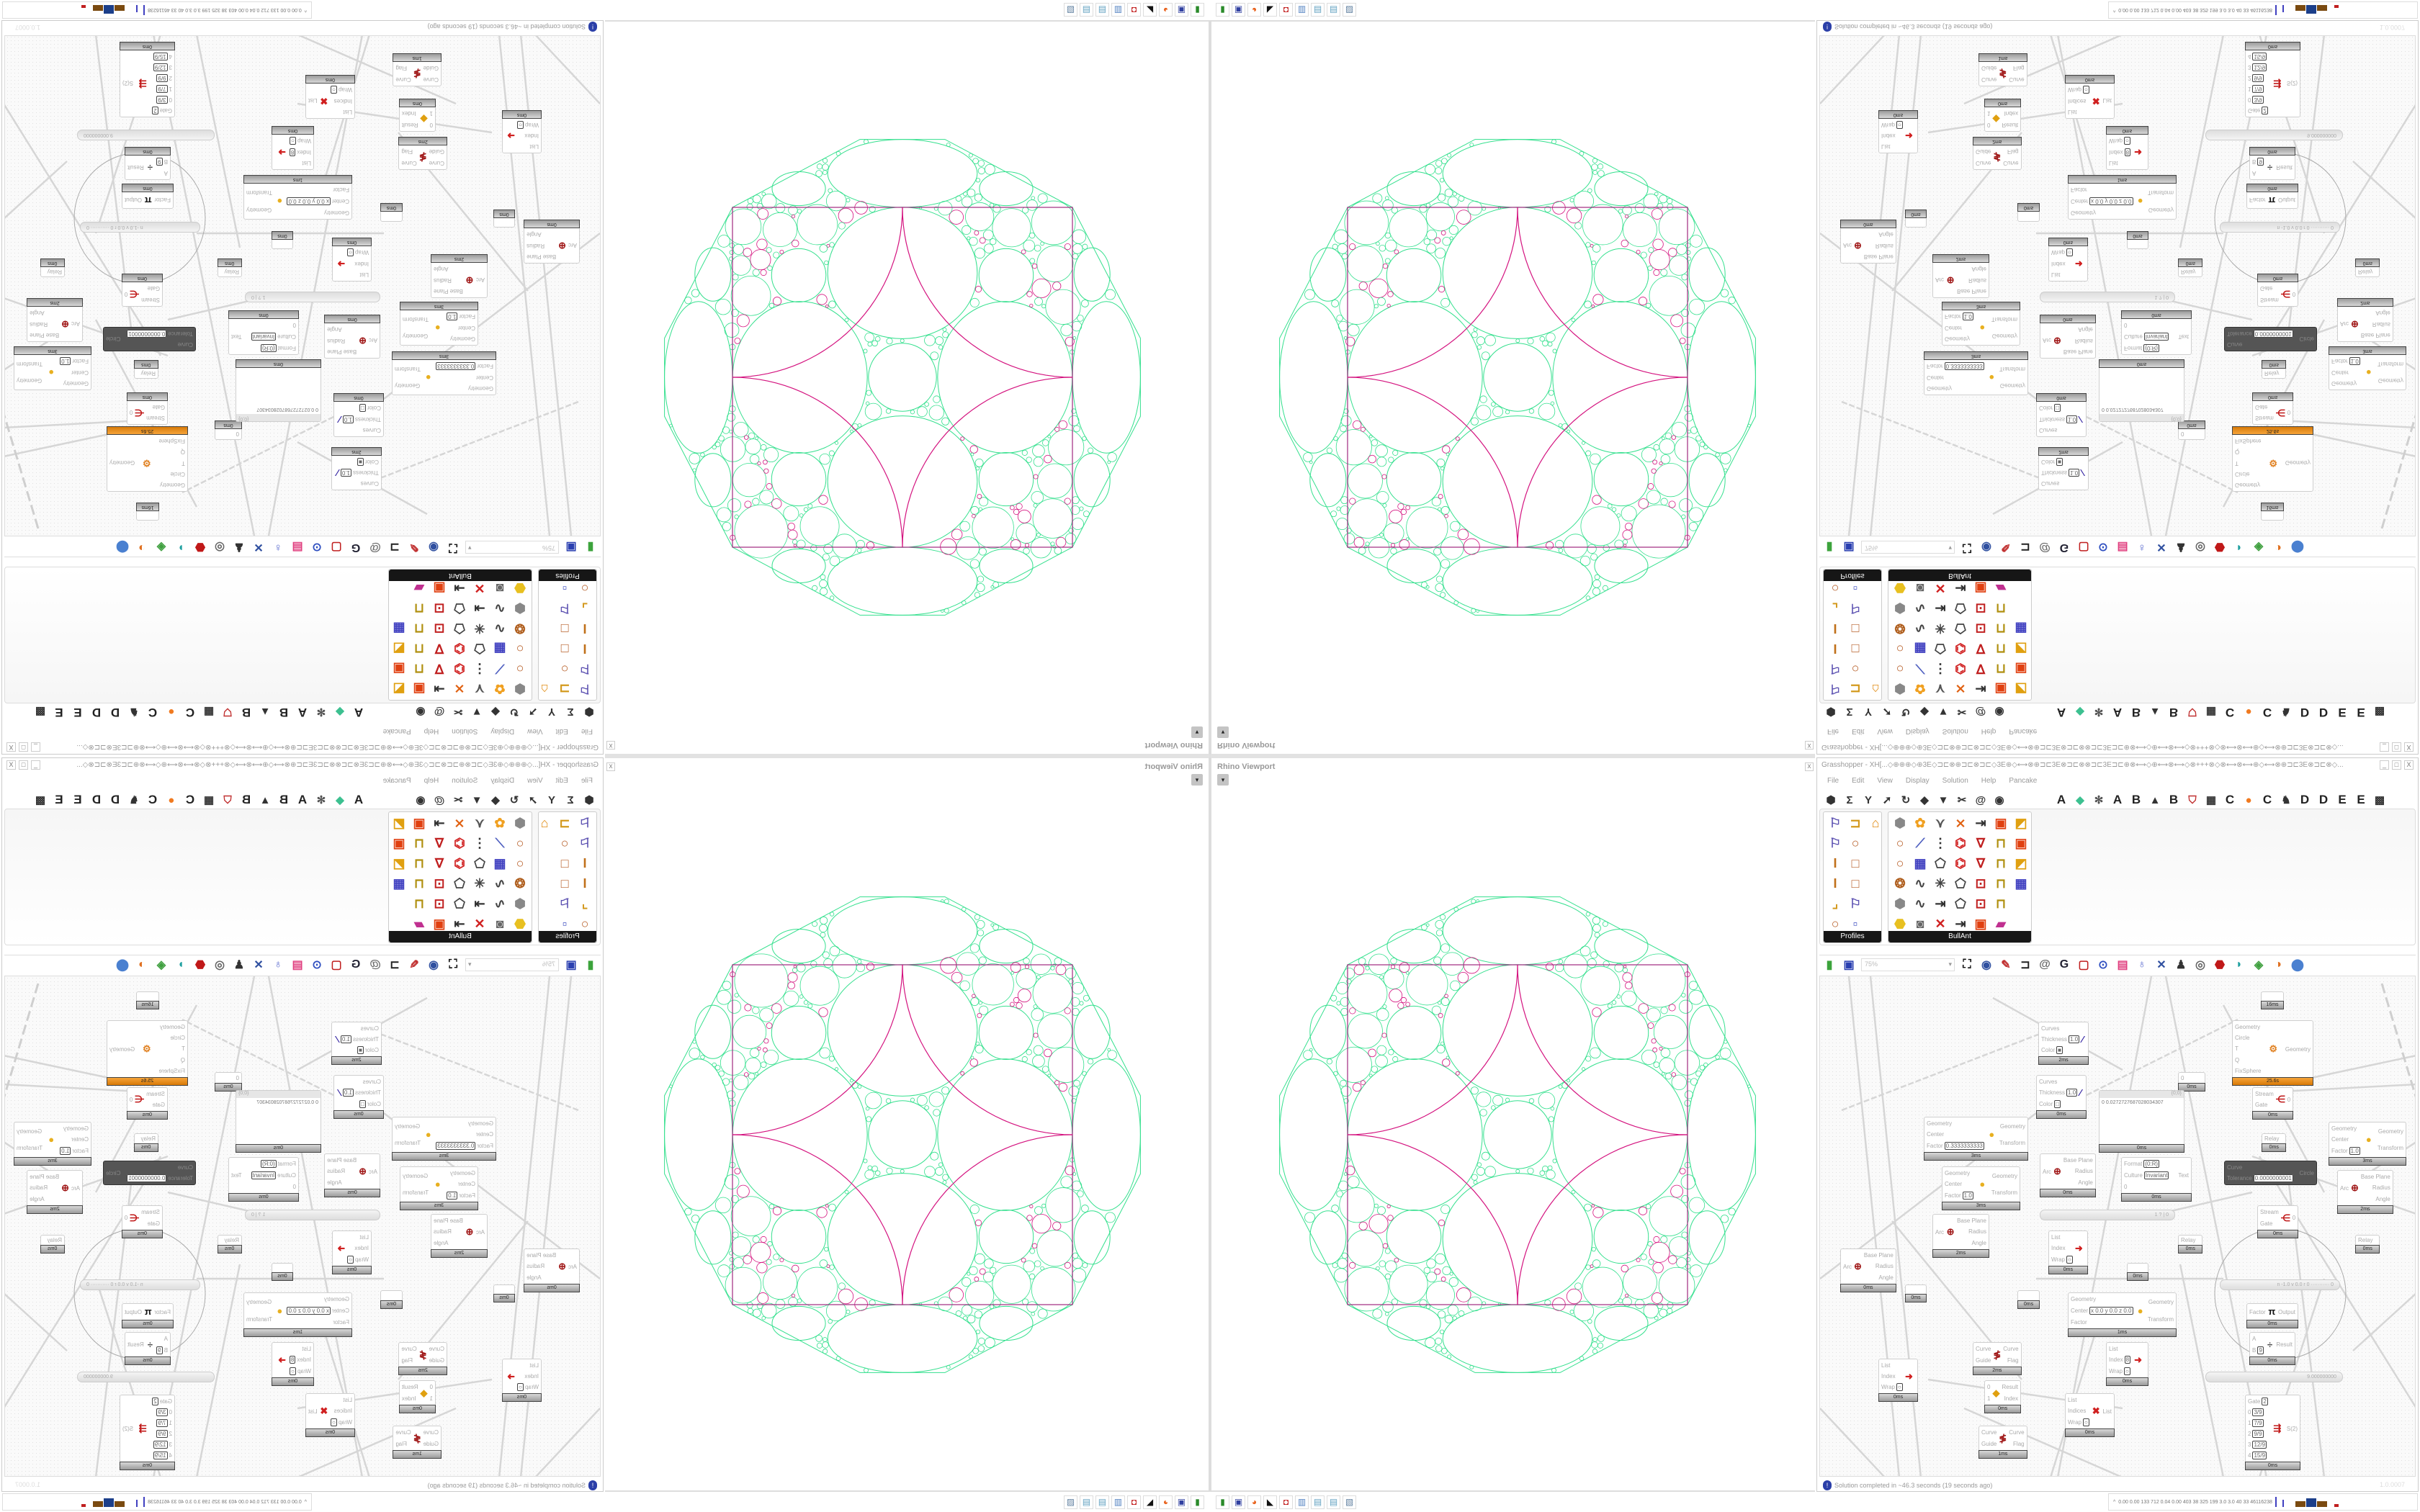  Describe the element at coordinates (479, 883) in the screenshot. I see `star-nodes-icon: ✳` at that location.